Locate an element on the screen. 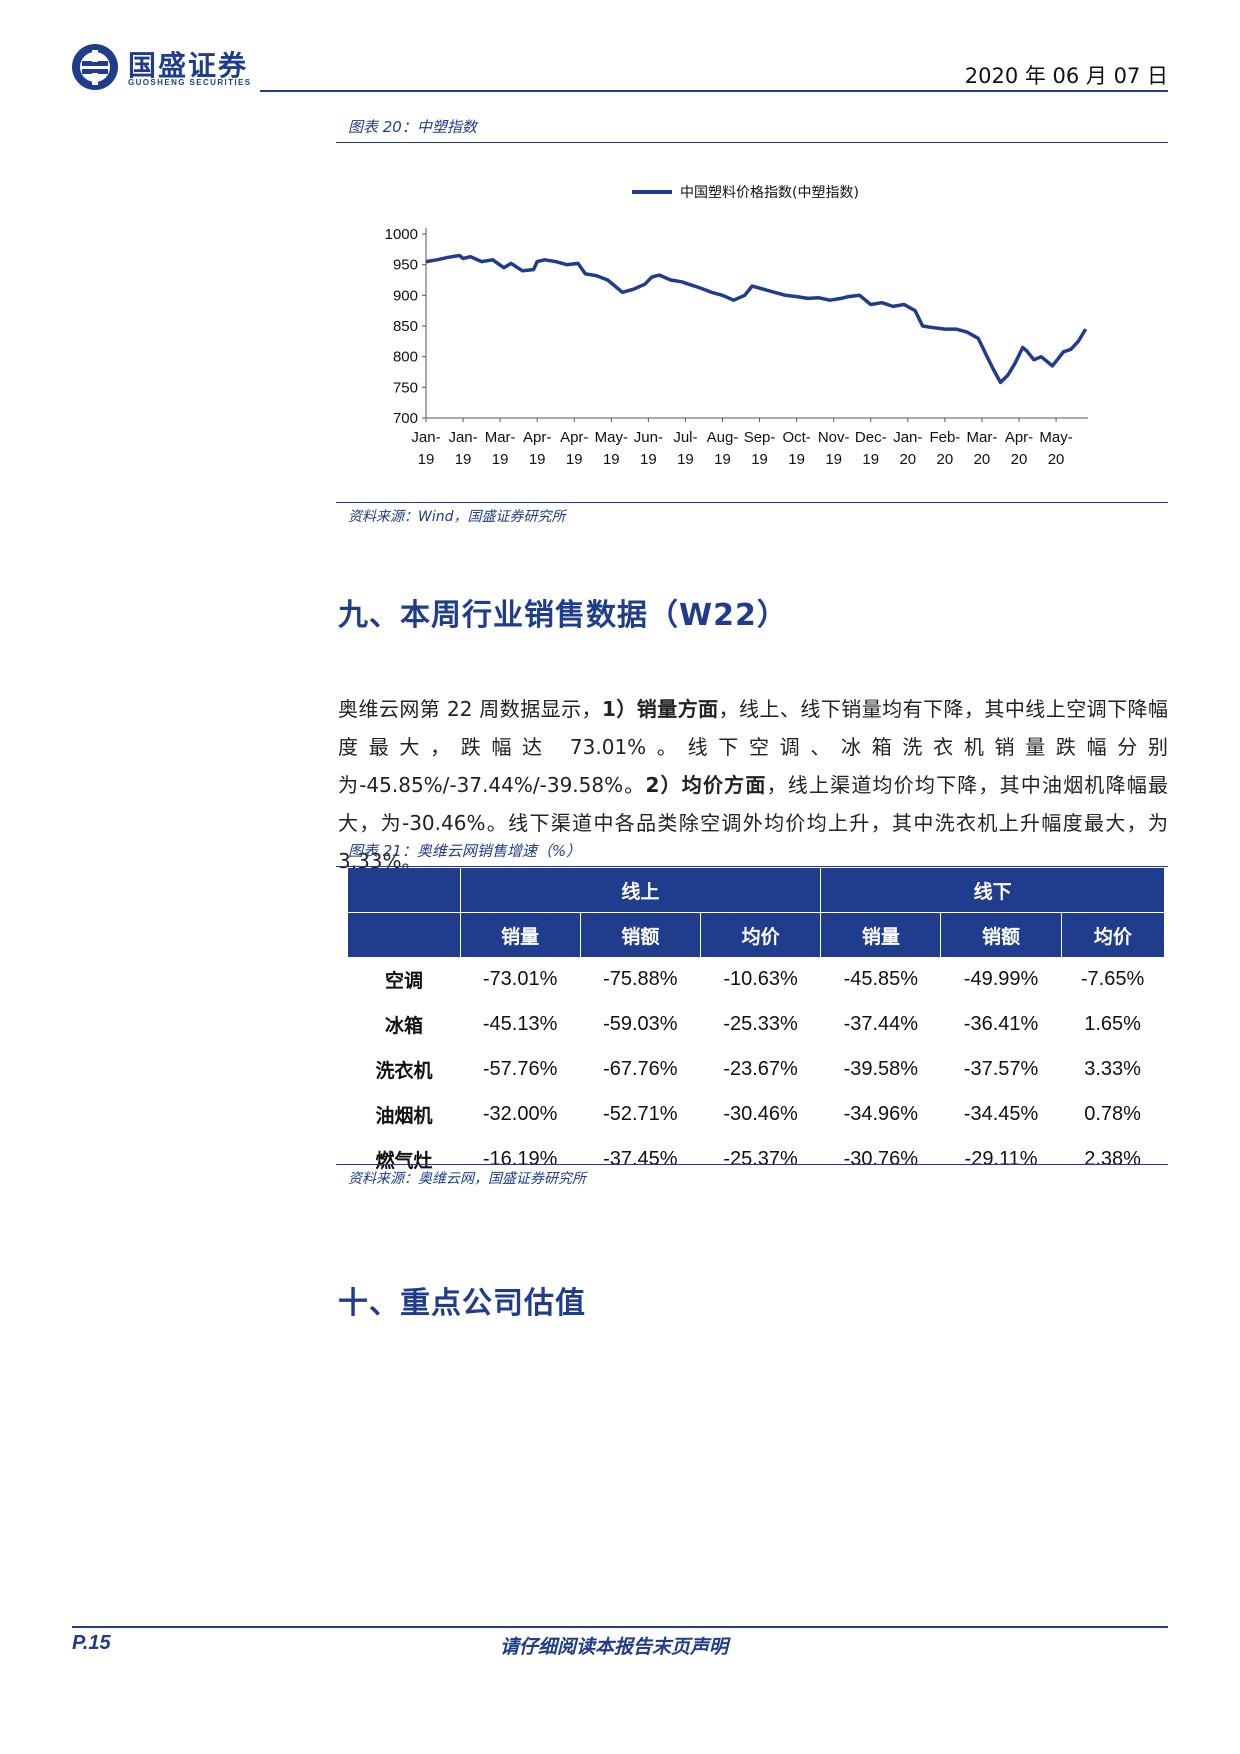 This screenshot has width=1240, height=1754. x-tick-label-month: Jul- is located at coordinates (685, 437).